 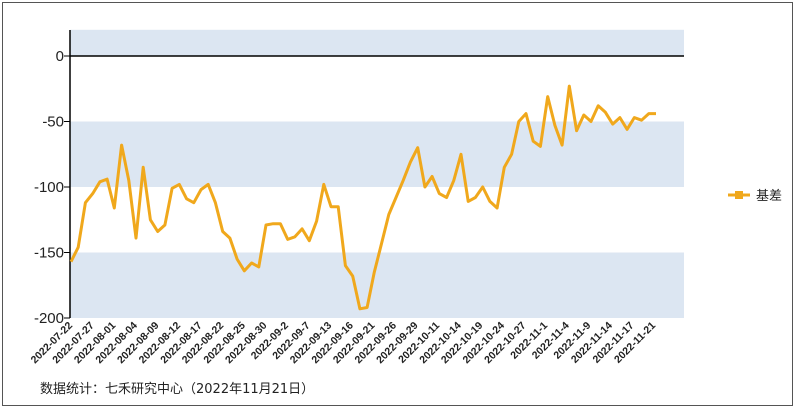 What do you see at coordinates (53, 122) in the screenshot?
I see `y-tick-label: -50` at bounding box center [53, 122].